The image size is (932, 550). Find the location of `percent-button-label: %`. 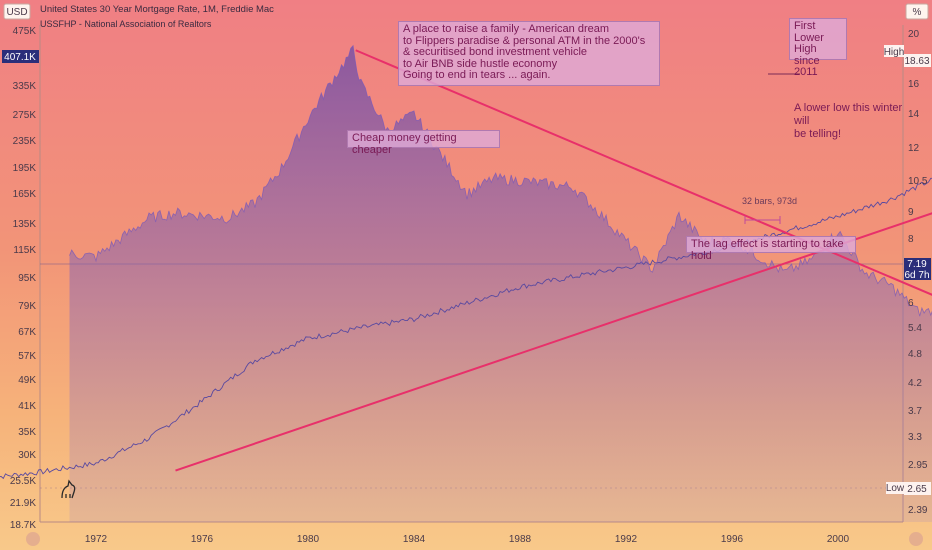

percent-button-label: % is located at coordinates (917, 12).